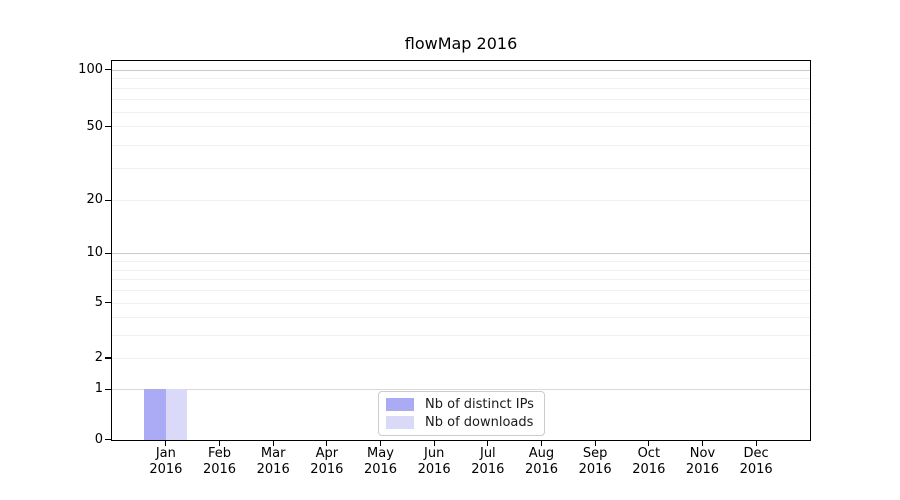  I want to click on x-tick-label-aug: Aug 2016, so click(541, 462).